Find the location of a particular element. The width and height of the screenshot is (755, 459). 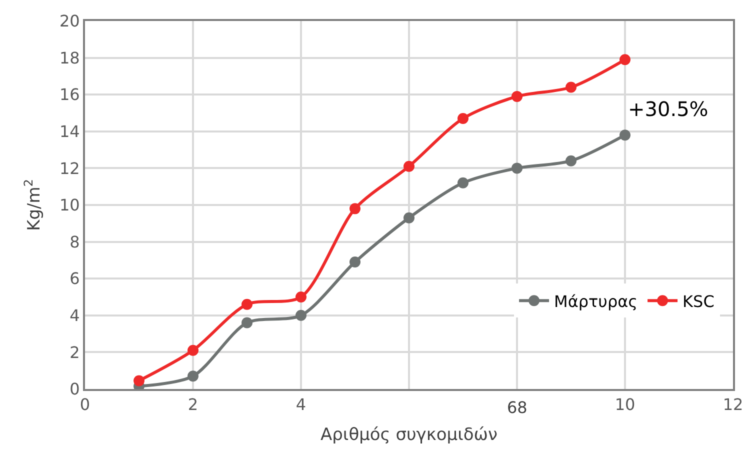

y-tick-label: 4 is located at coordinates (75, 315).